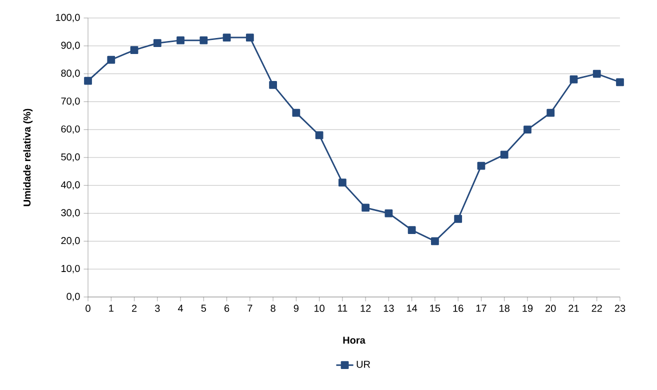  I want to click on y-tick-label: 90,0, so click(70, 46).